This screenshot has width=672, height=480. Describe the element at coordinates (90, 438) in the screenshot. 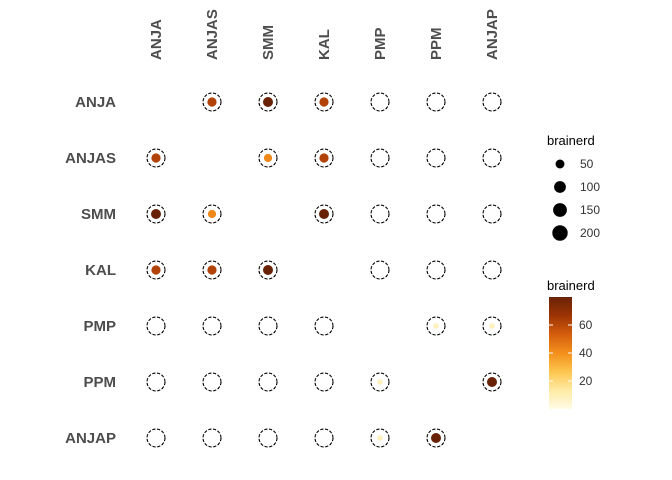

I see `row-label-anjap: ANJAP` at that location.